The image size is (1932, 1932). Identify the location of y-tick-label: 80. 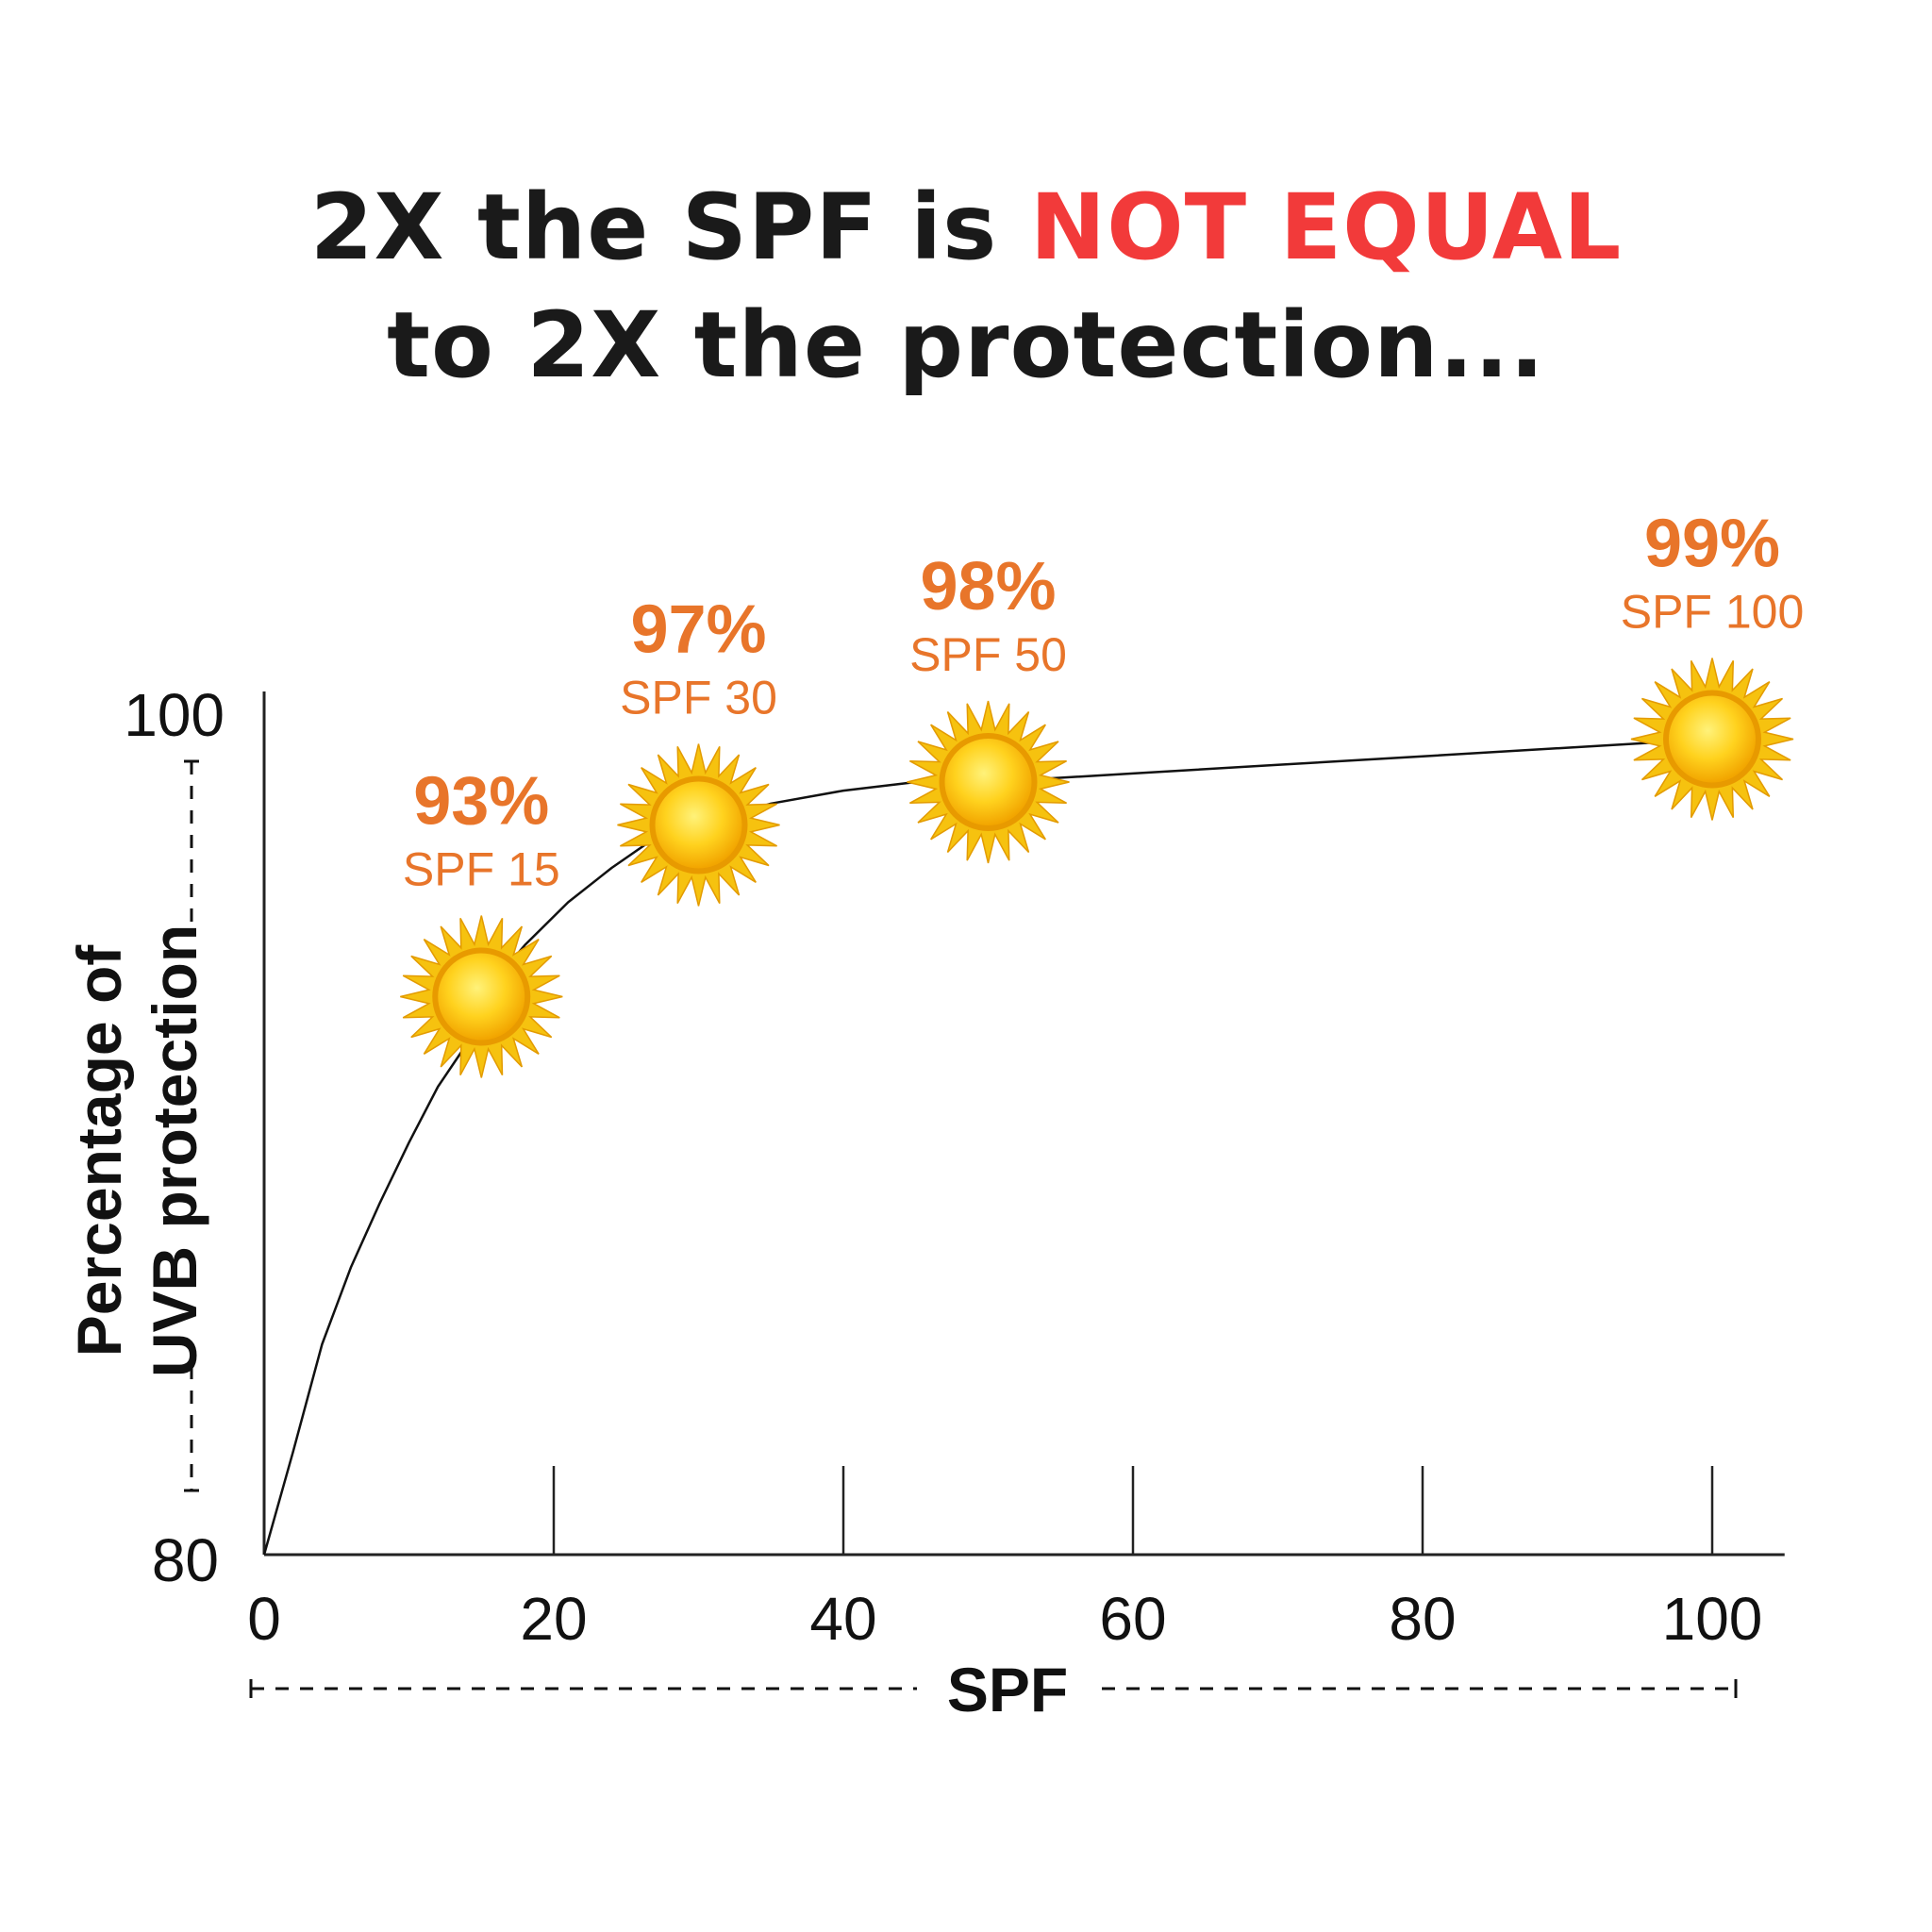
(186, 1560).